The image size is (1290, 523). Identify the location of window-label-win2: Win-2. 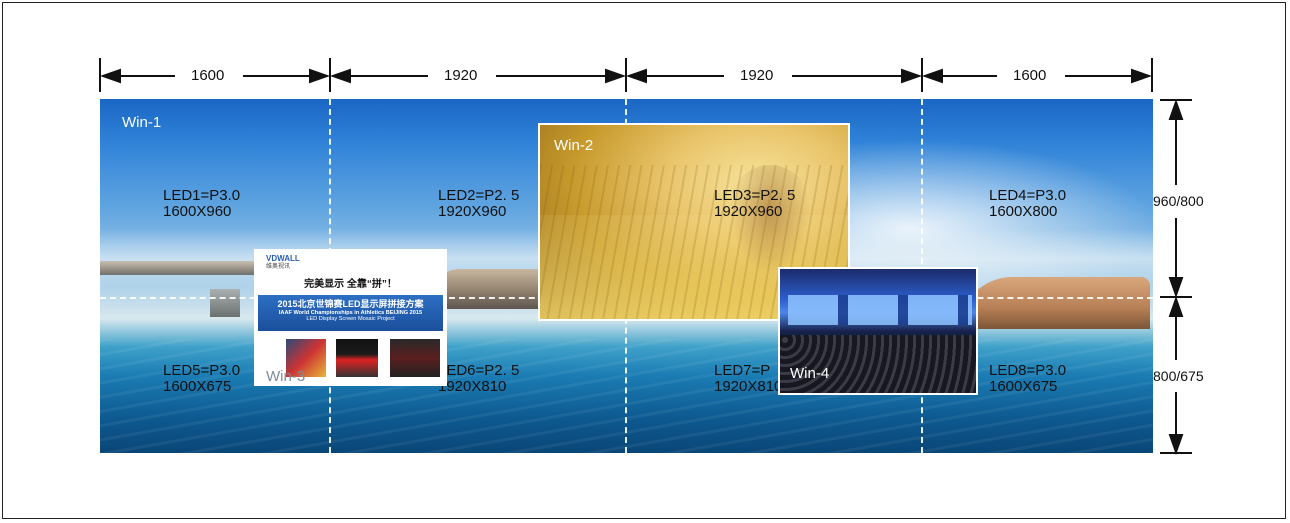
(574, 145).